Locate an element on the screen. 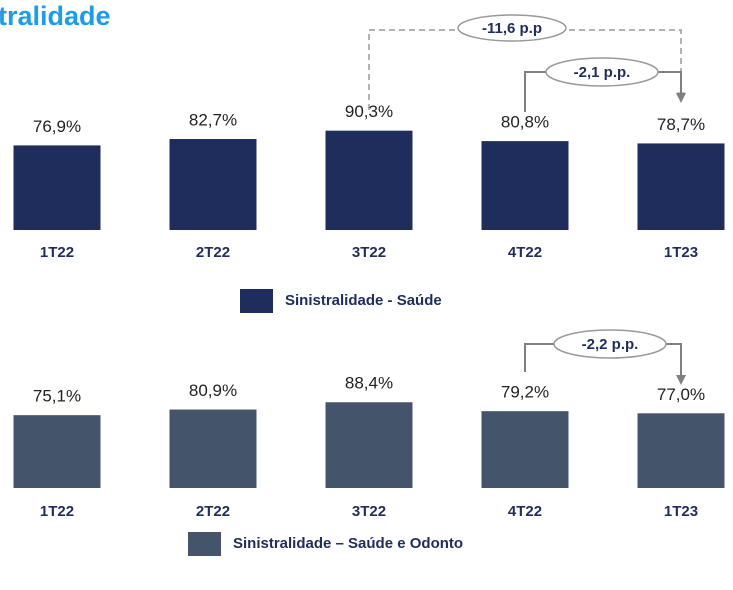 The width and height of the screenshot is (733, 590). annotation: -11,6 p.p is located at coordinates (512, 28).